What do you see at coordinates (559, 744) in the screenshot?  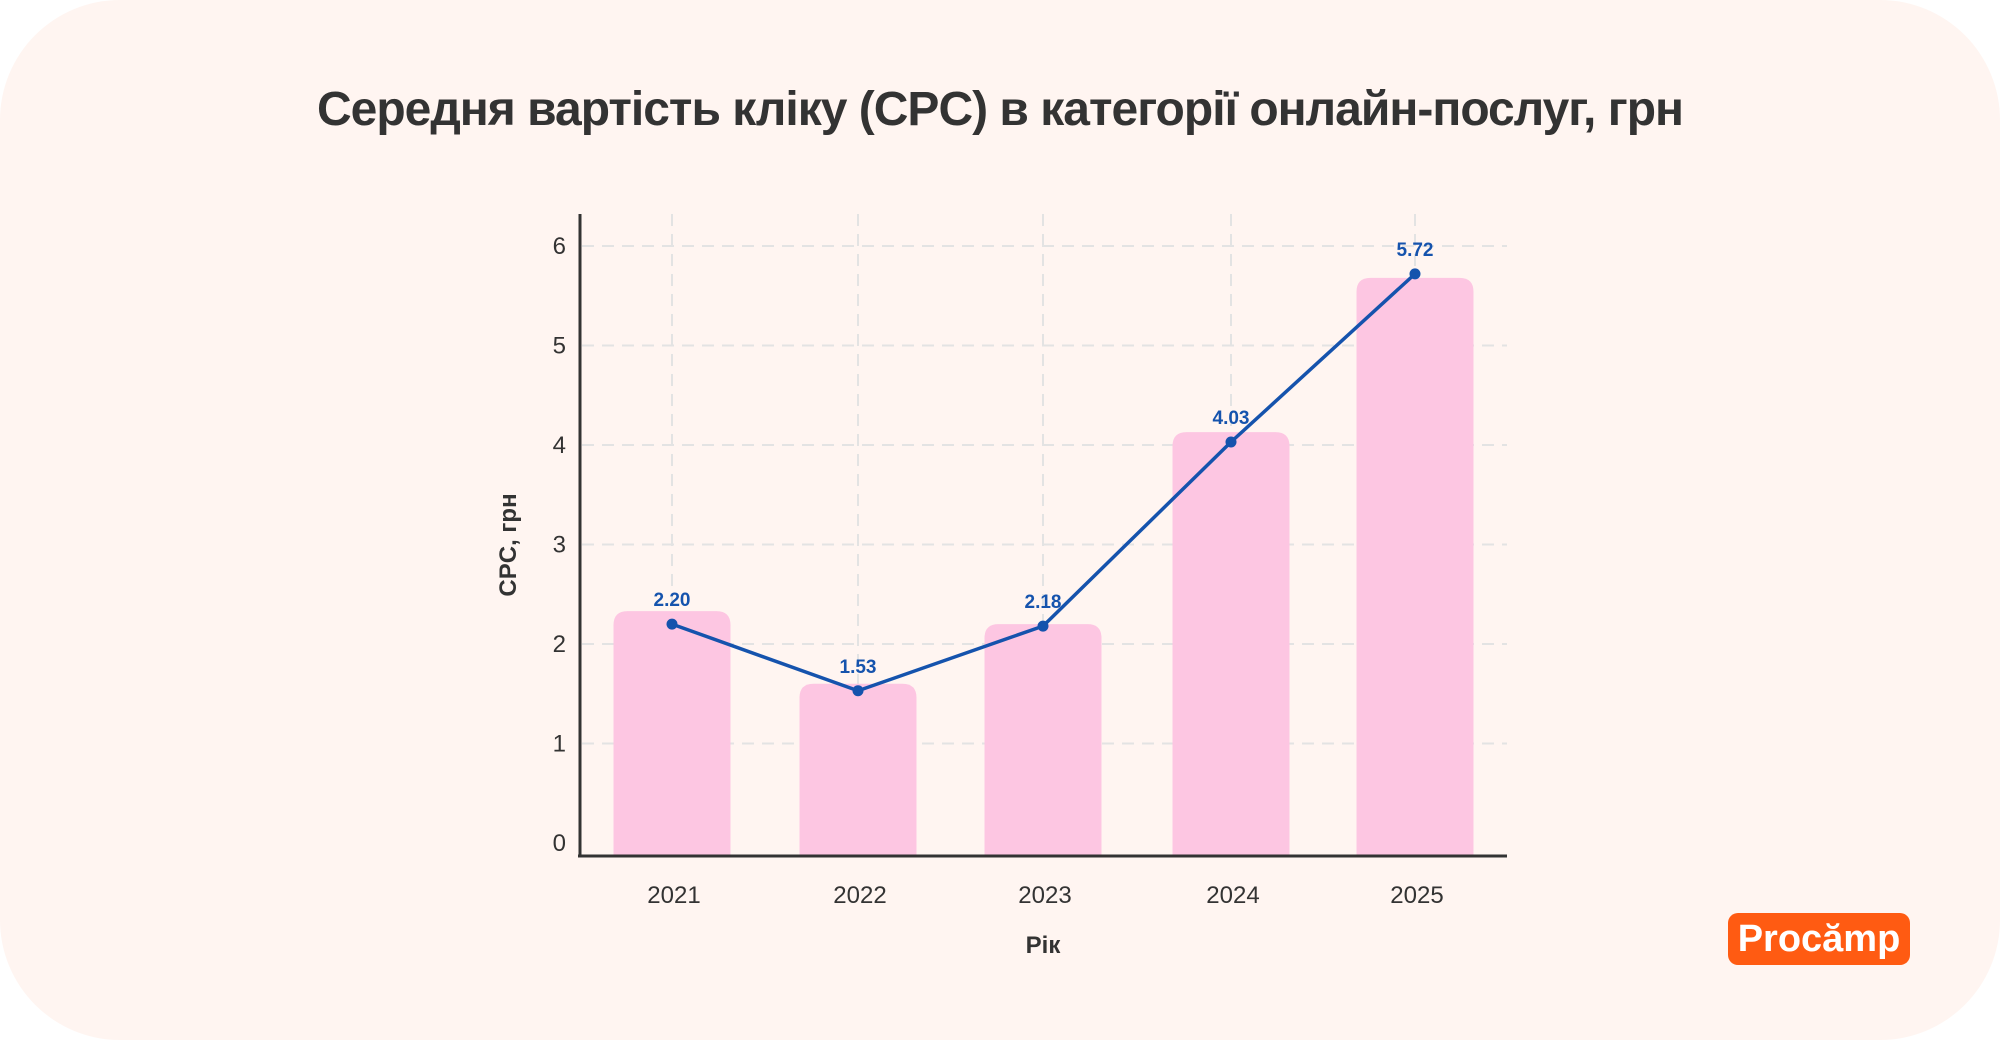 I see `y-tick-label: 1` at bounding box center [559, 744].